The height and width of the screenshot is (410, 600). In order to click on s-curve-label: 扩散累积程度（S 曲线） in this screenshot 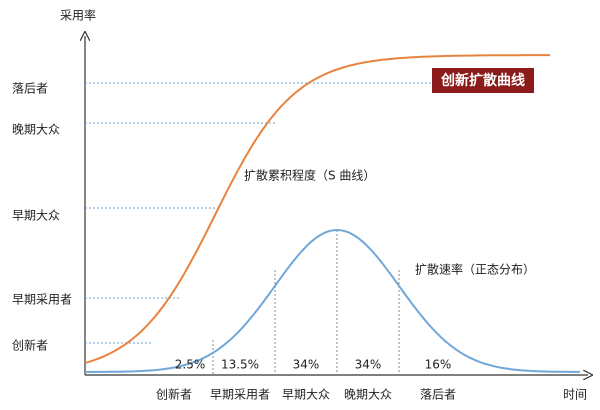, I will do `click(309, 175)`.